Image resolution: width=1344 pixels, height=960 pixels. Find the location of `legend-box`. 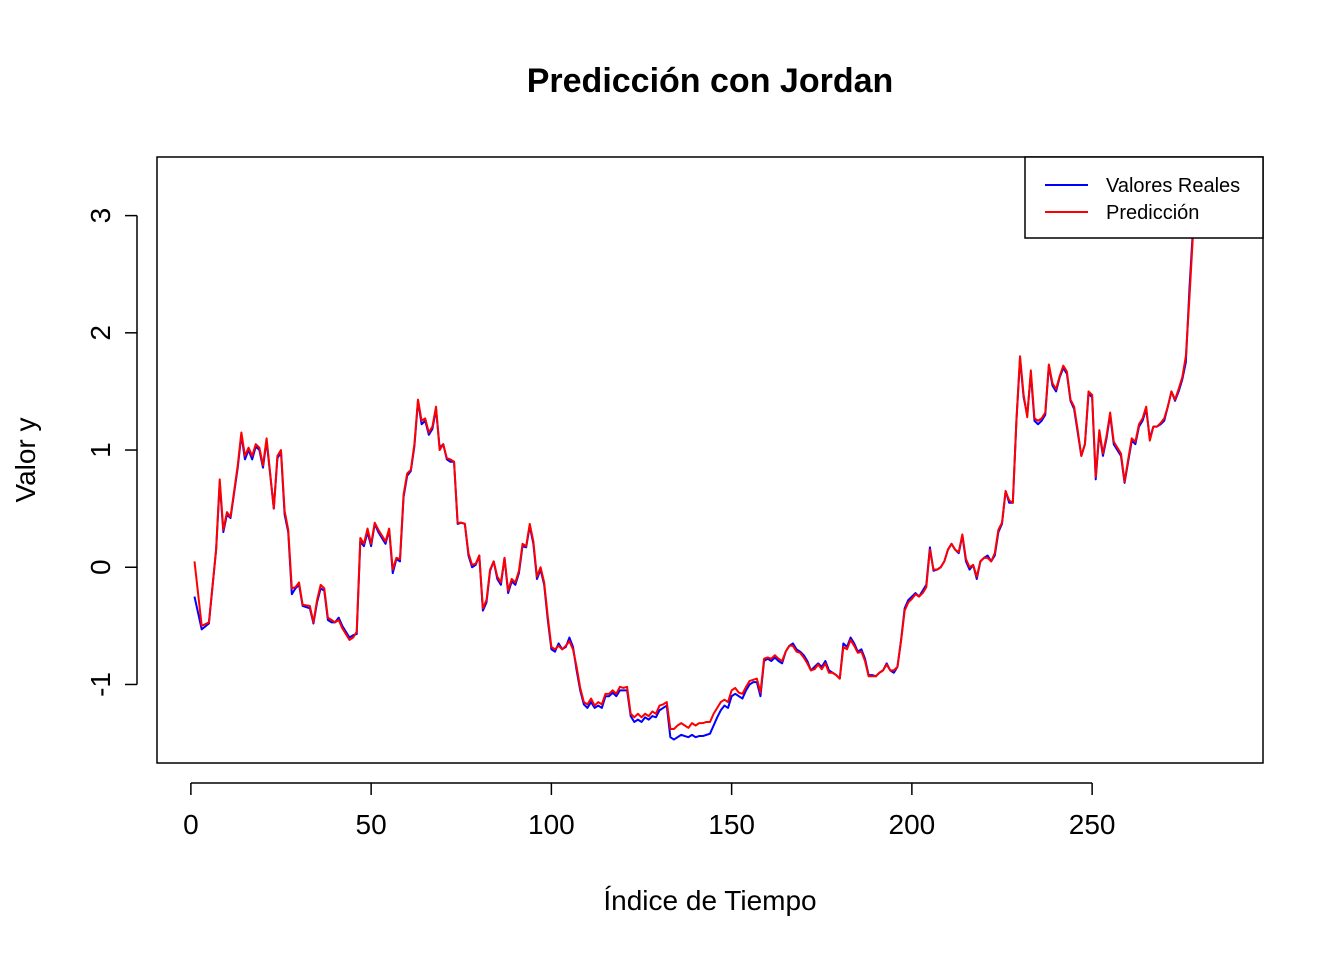

legend-box is located at coordinates (1144, 197).